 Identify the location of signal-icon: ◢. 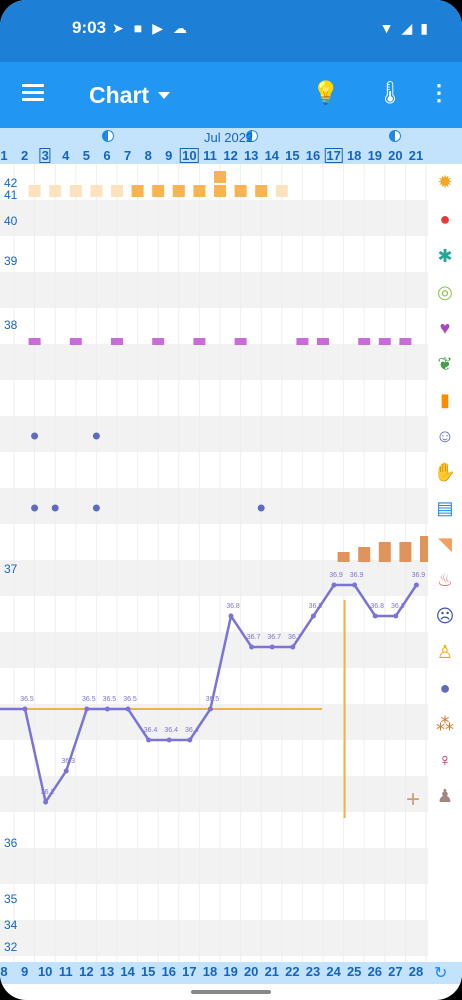
(407, 28).